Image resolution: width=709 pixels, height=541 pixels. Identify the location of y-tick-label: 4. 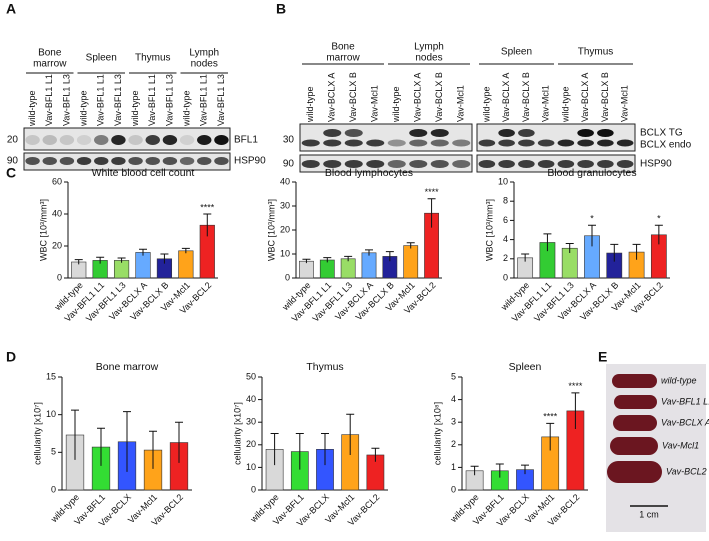
(453, 399).